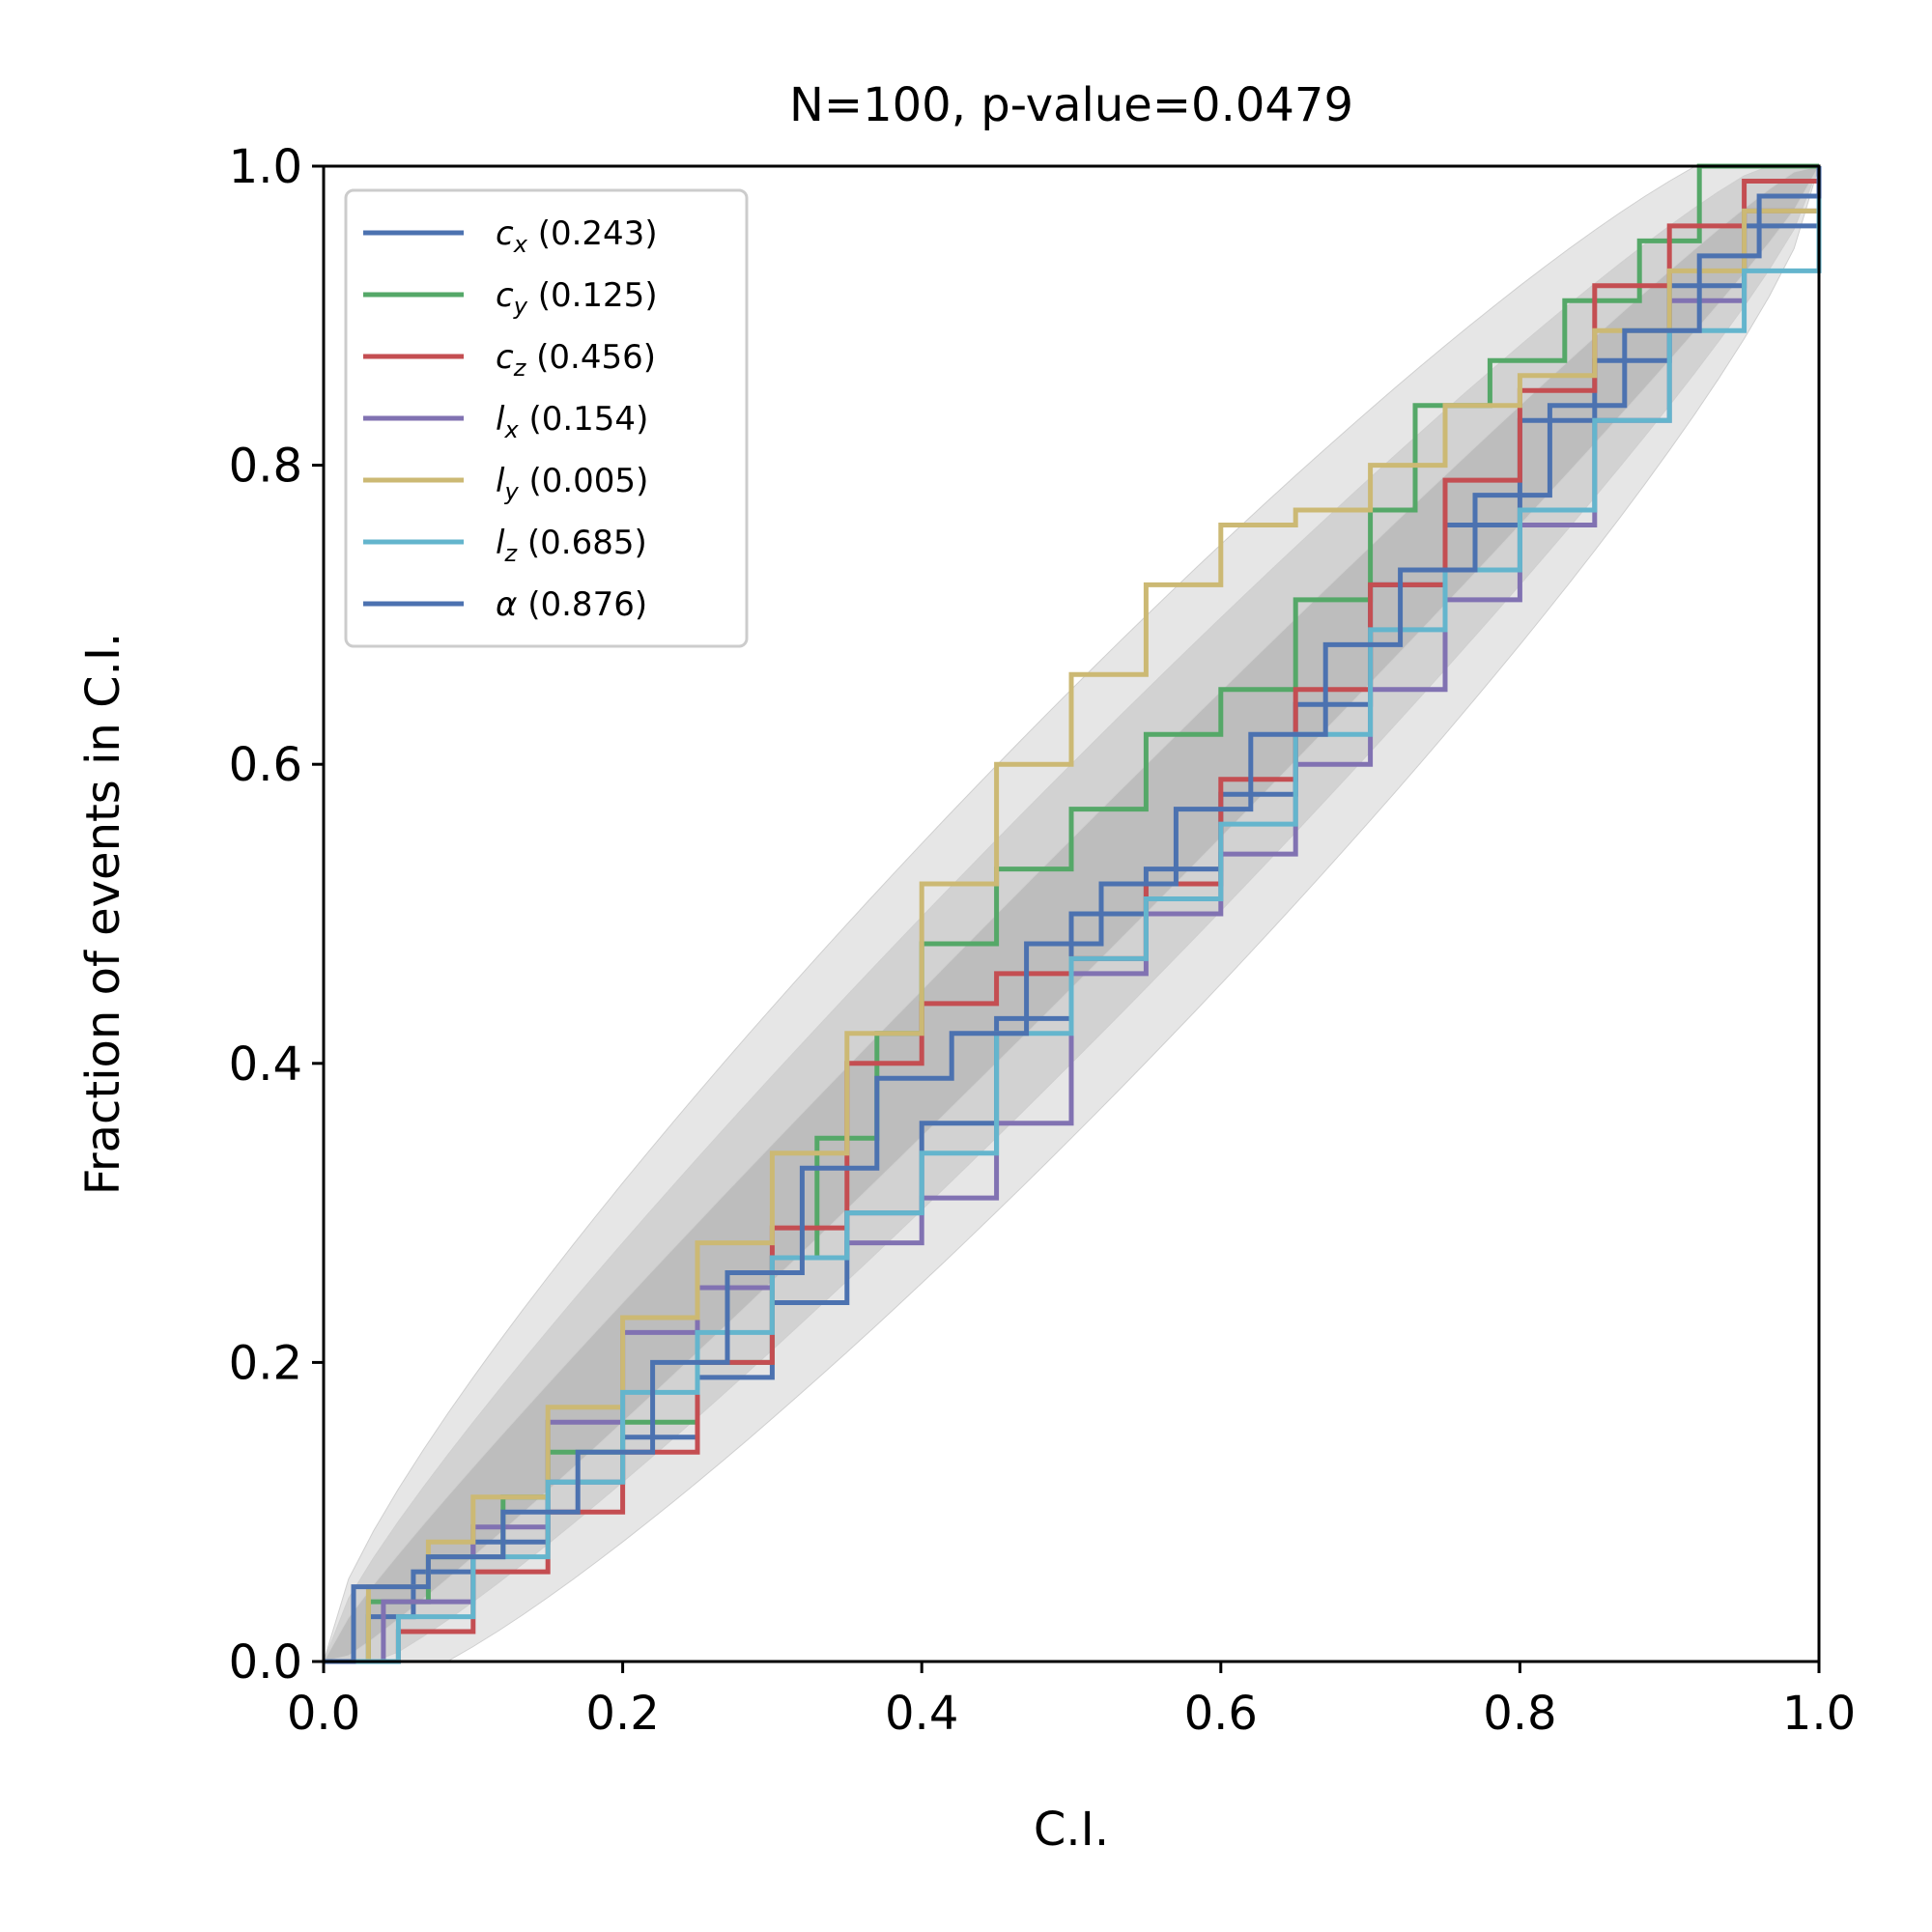 The image size is (1932, 1932). I want to click on x-tick-label: 0.2, so click(622, 1714).